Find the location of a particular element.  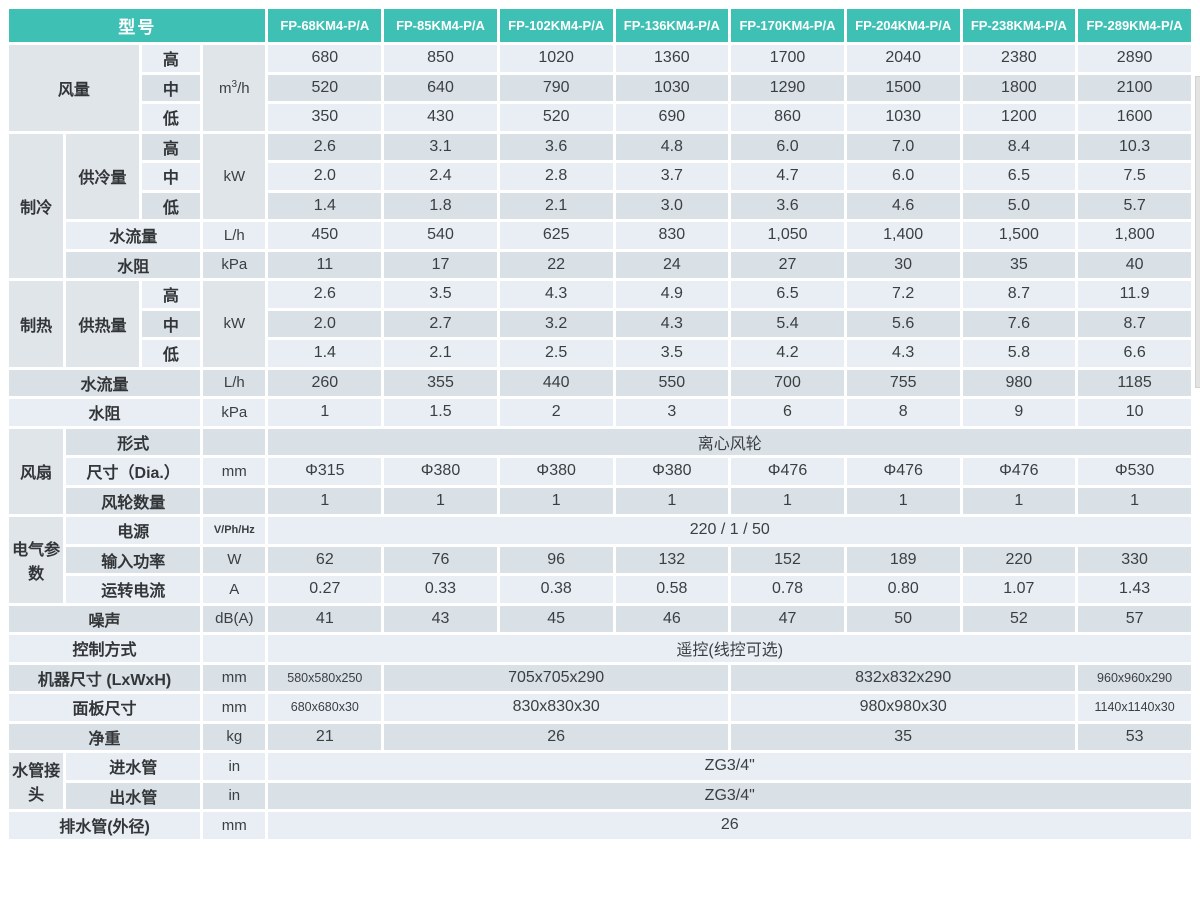

table-row: 低 1.4 2.1 2.5 3.5 4.2 4.3 5.8 6.6 is located at coordinates (600, 353).